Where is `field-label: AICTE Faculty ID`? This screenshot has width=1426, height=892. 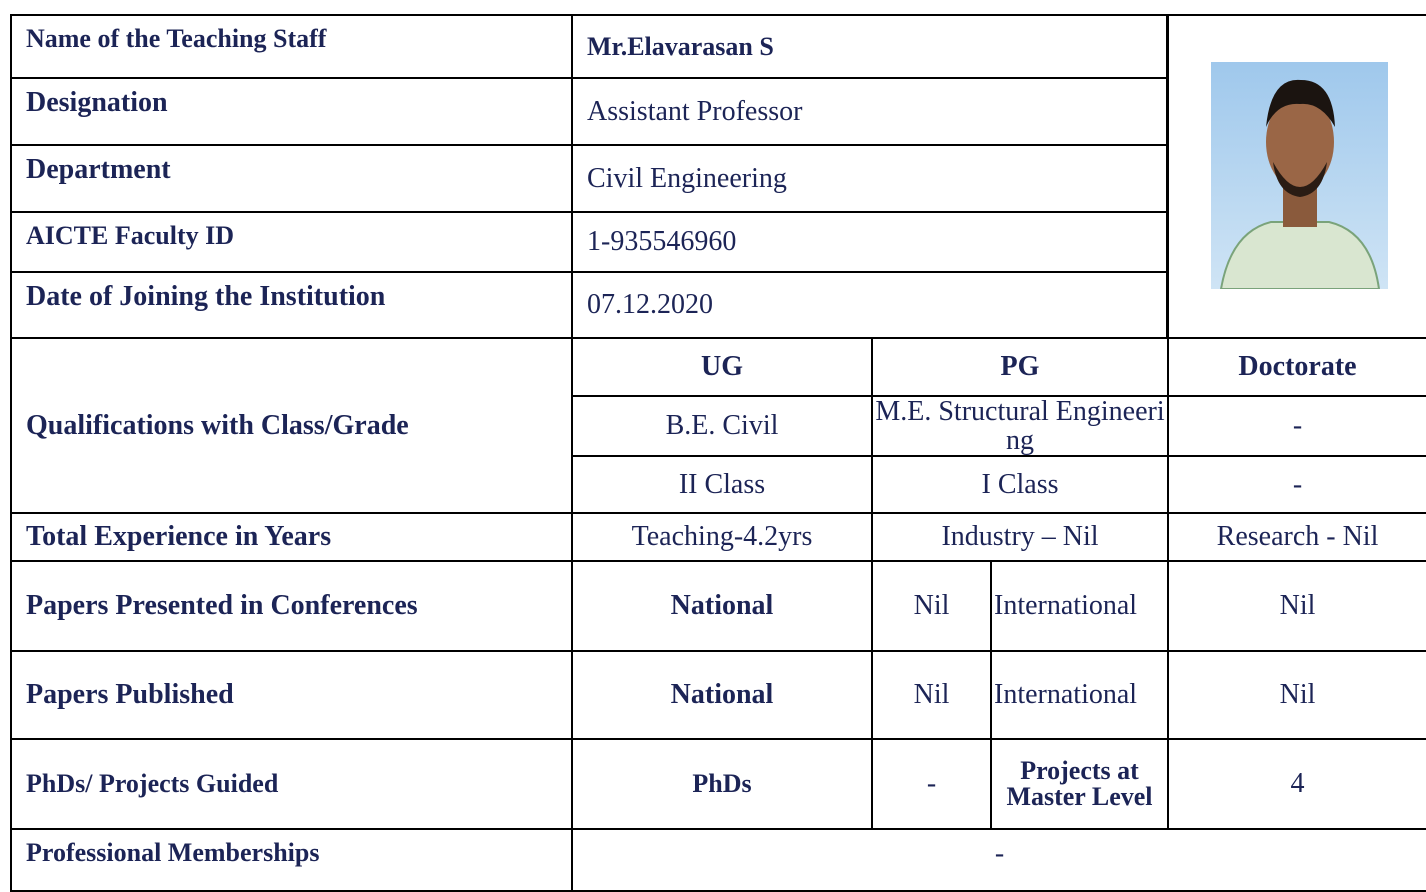 field-label: AICTE Faculty ID is located at coordinates (291, 242).